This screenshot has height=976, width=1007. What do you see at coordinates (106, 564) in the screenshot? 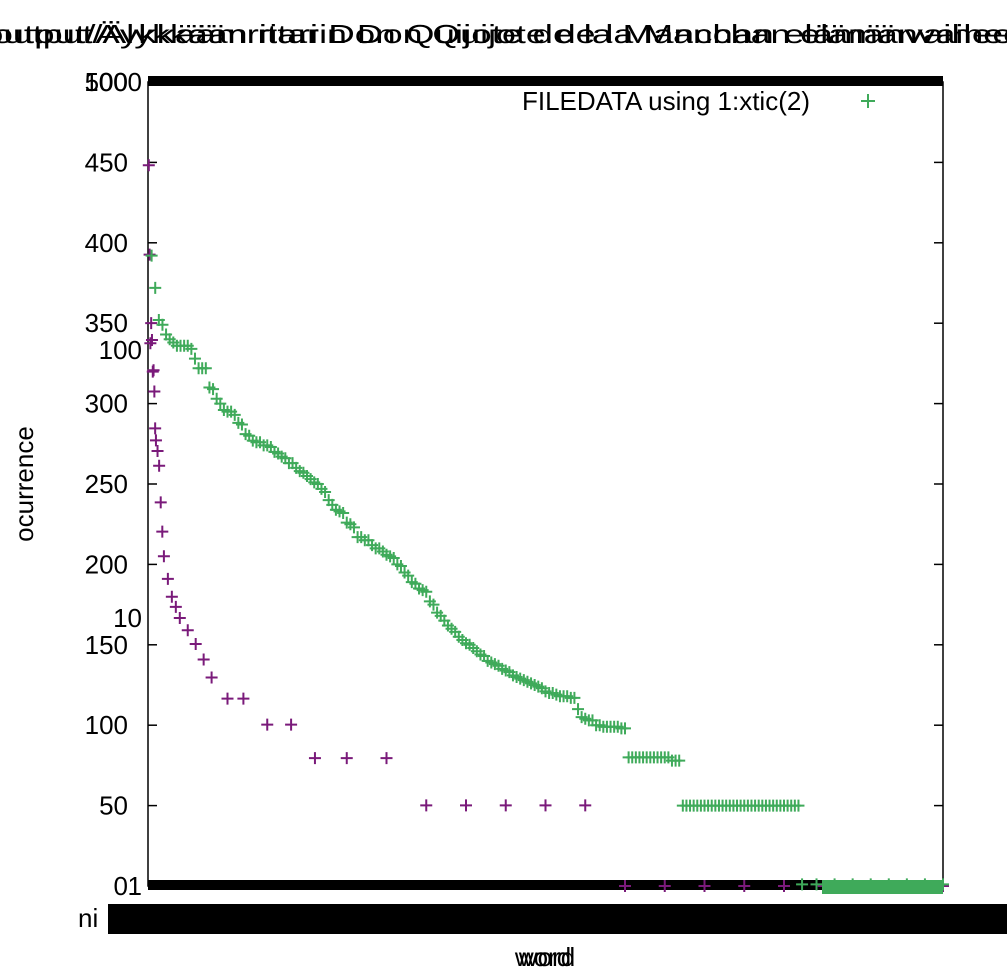
I see `y-tick-label-linear: 200` at bounding box center [106, 564].